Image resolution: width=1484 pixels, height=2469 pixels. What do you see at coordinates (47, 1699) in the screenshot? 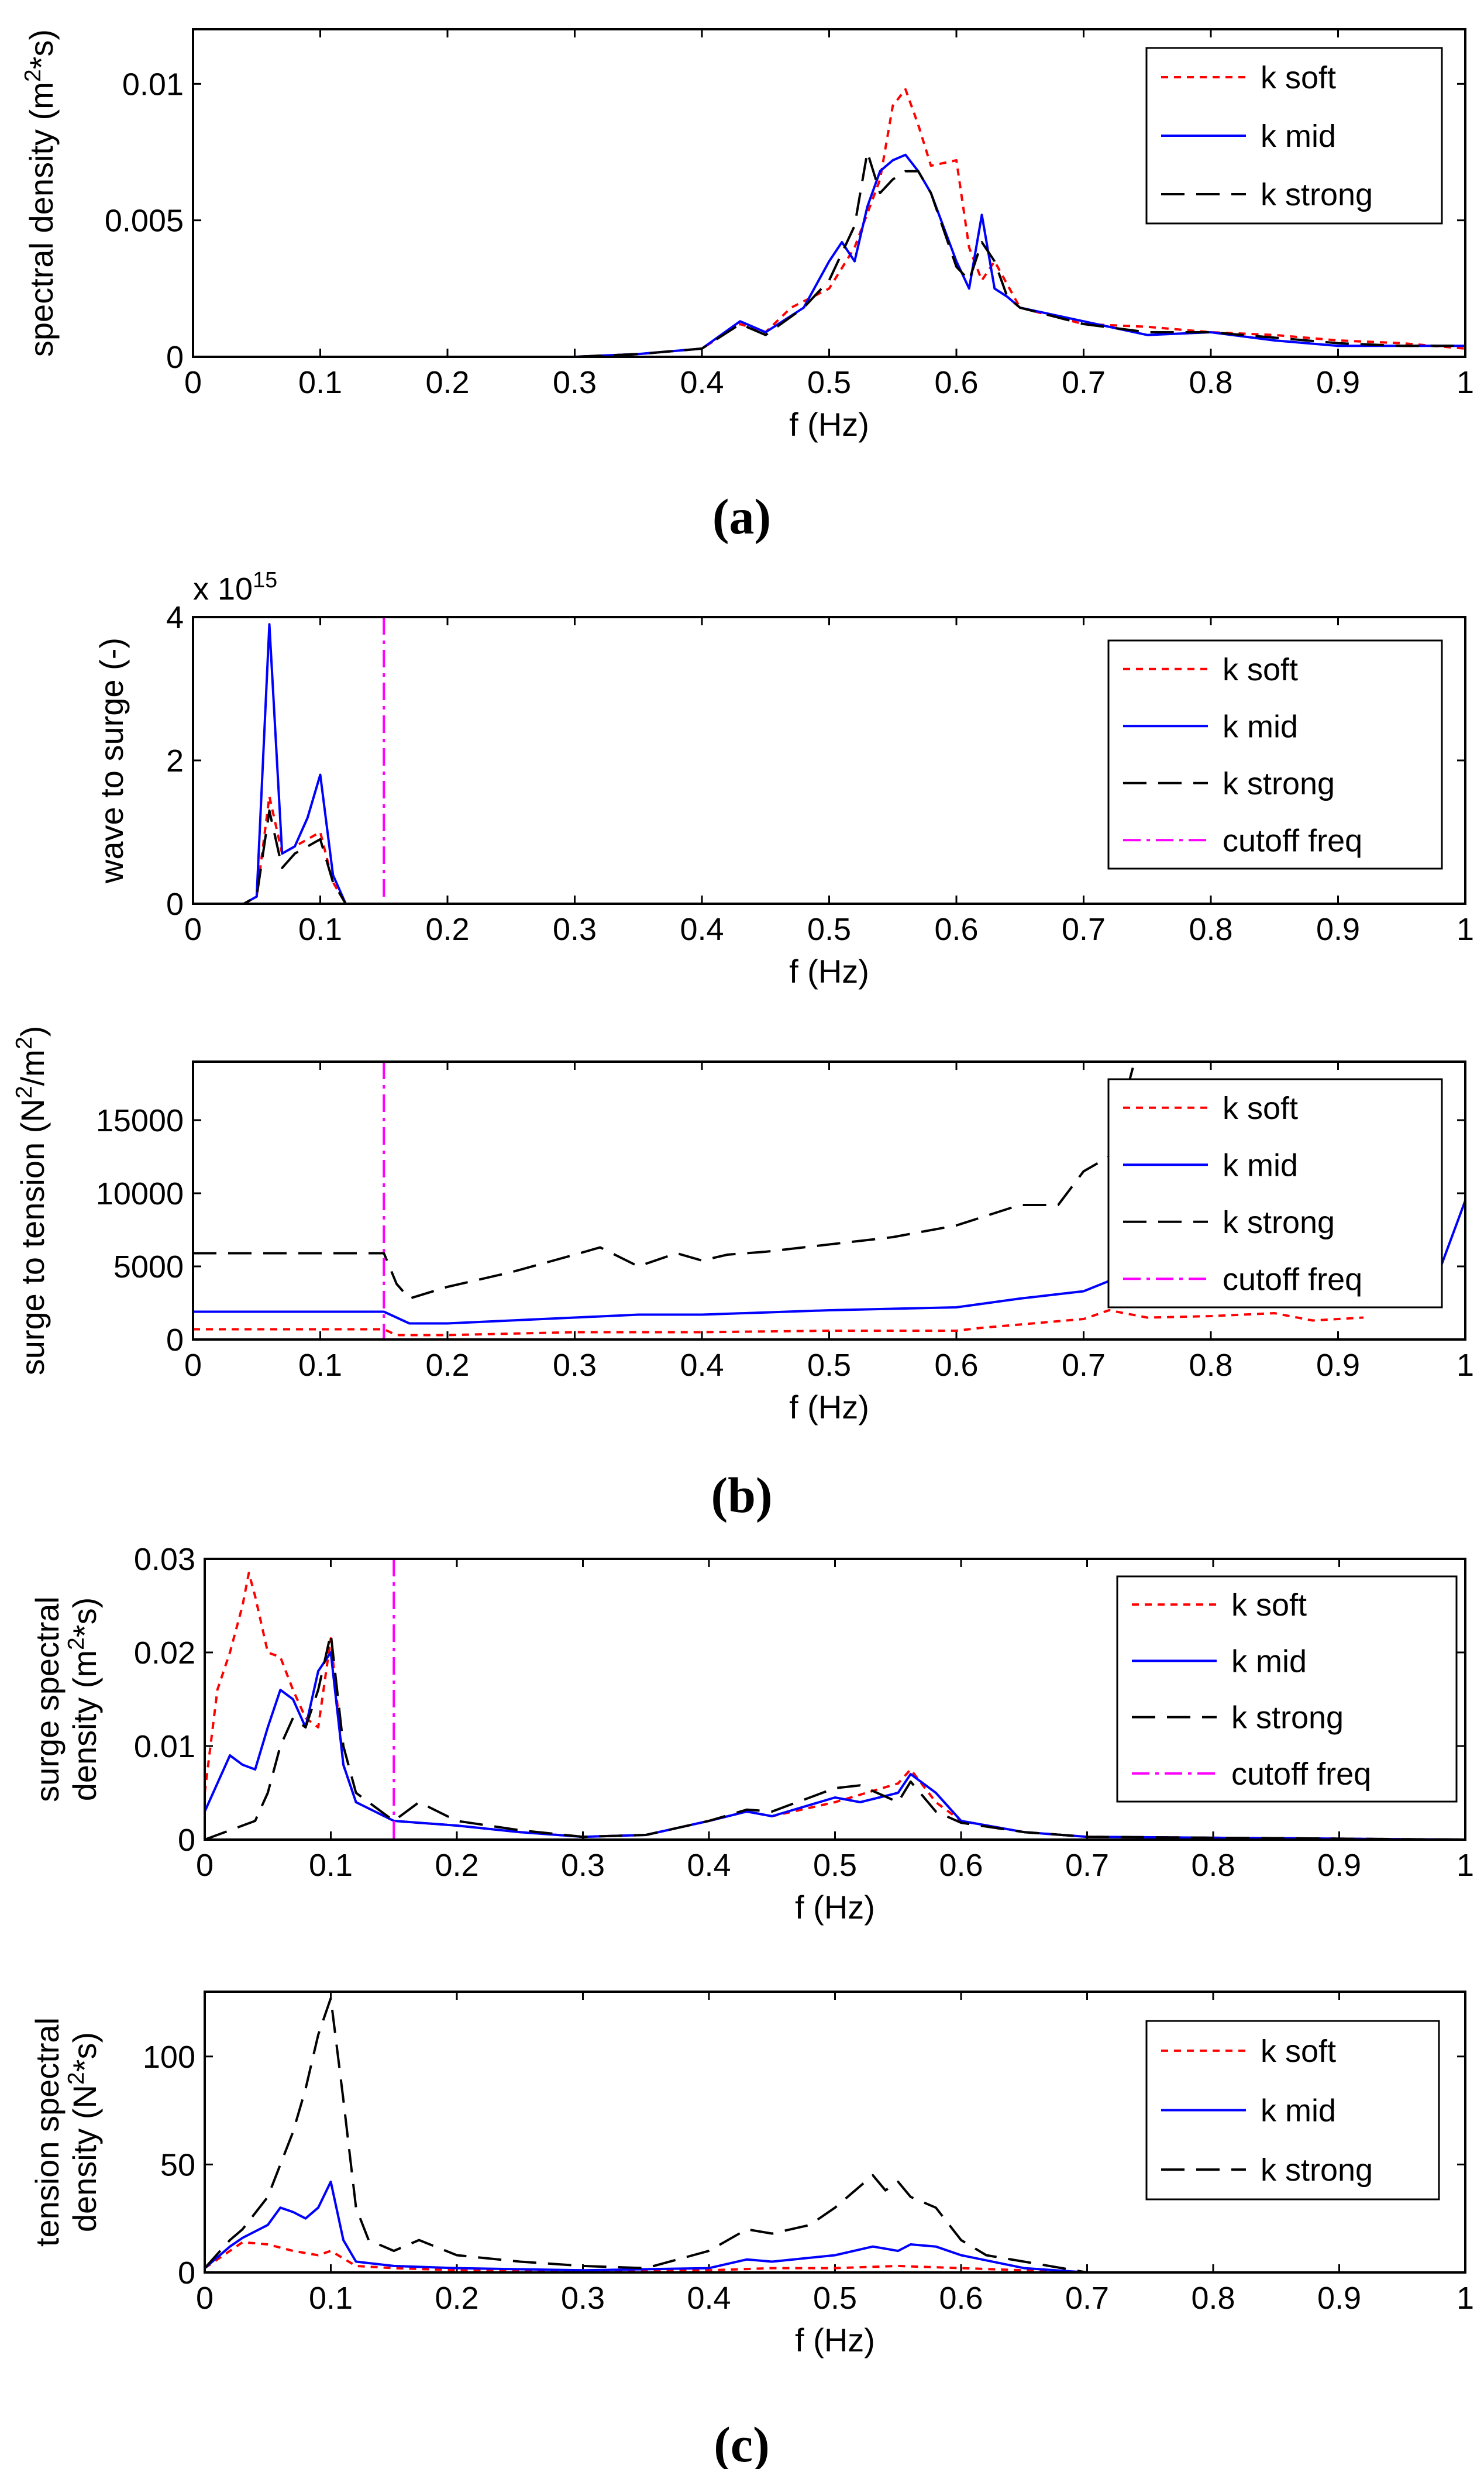
I see `y-axis-label-line: surge spectral` at bounding box center [47, 1699].